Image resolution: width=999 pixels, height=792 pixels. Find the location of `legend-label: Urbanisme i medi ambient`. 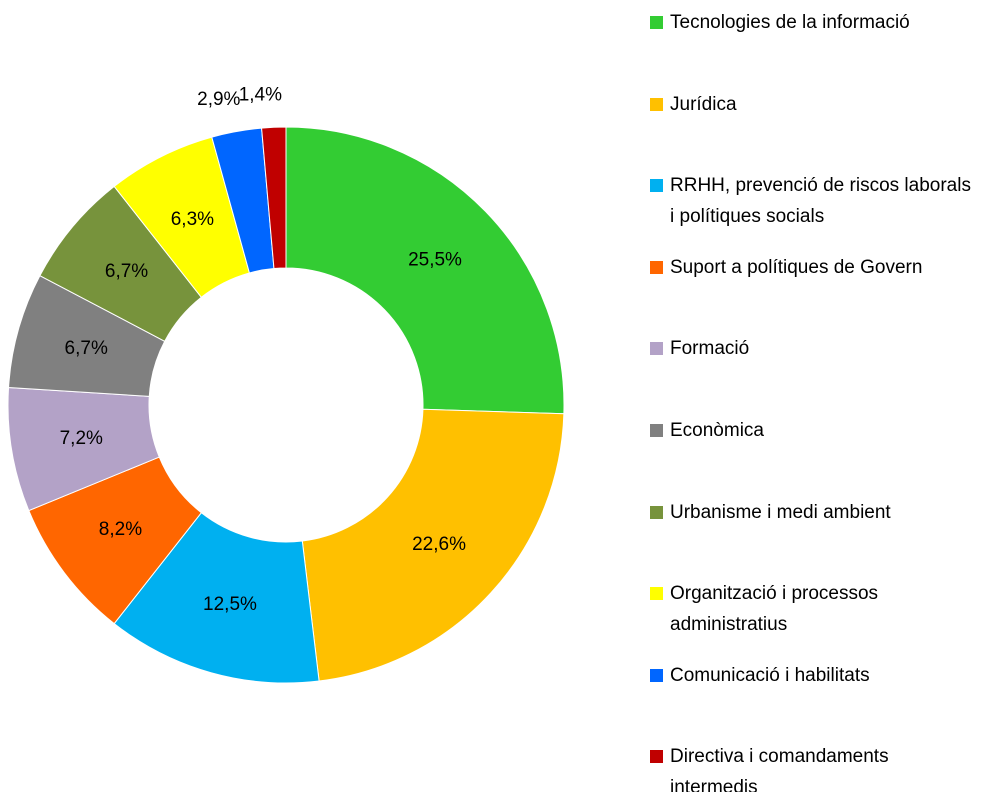

legend-label: Urbanisme i medi ambient is located at coordinates (780, 512).